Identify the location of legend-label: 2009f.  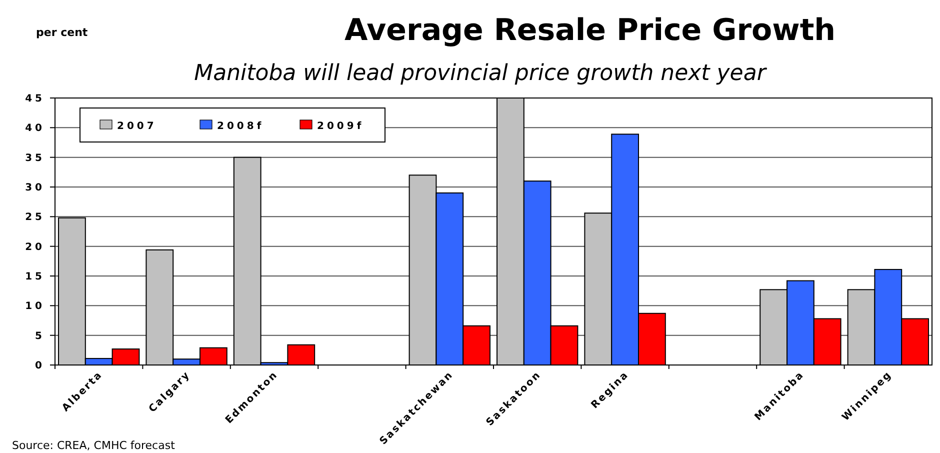
(340, 126).